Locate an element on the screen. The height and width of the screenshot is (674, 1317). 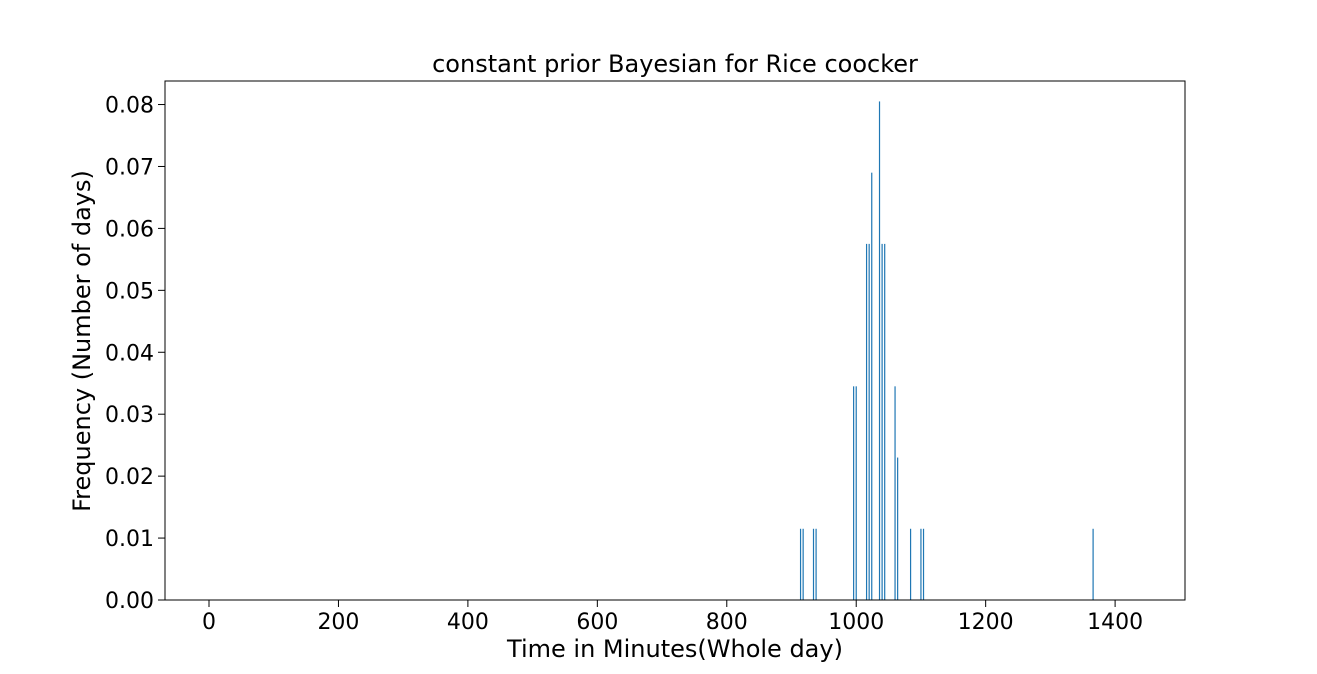
y-tick-label: 0.01 is located at coordinates (129, 539).